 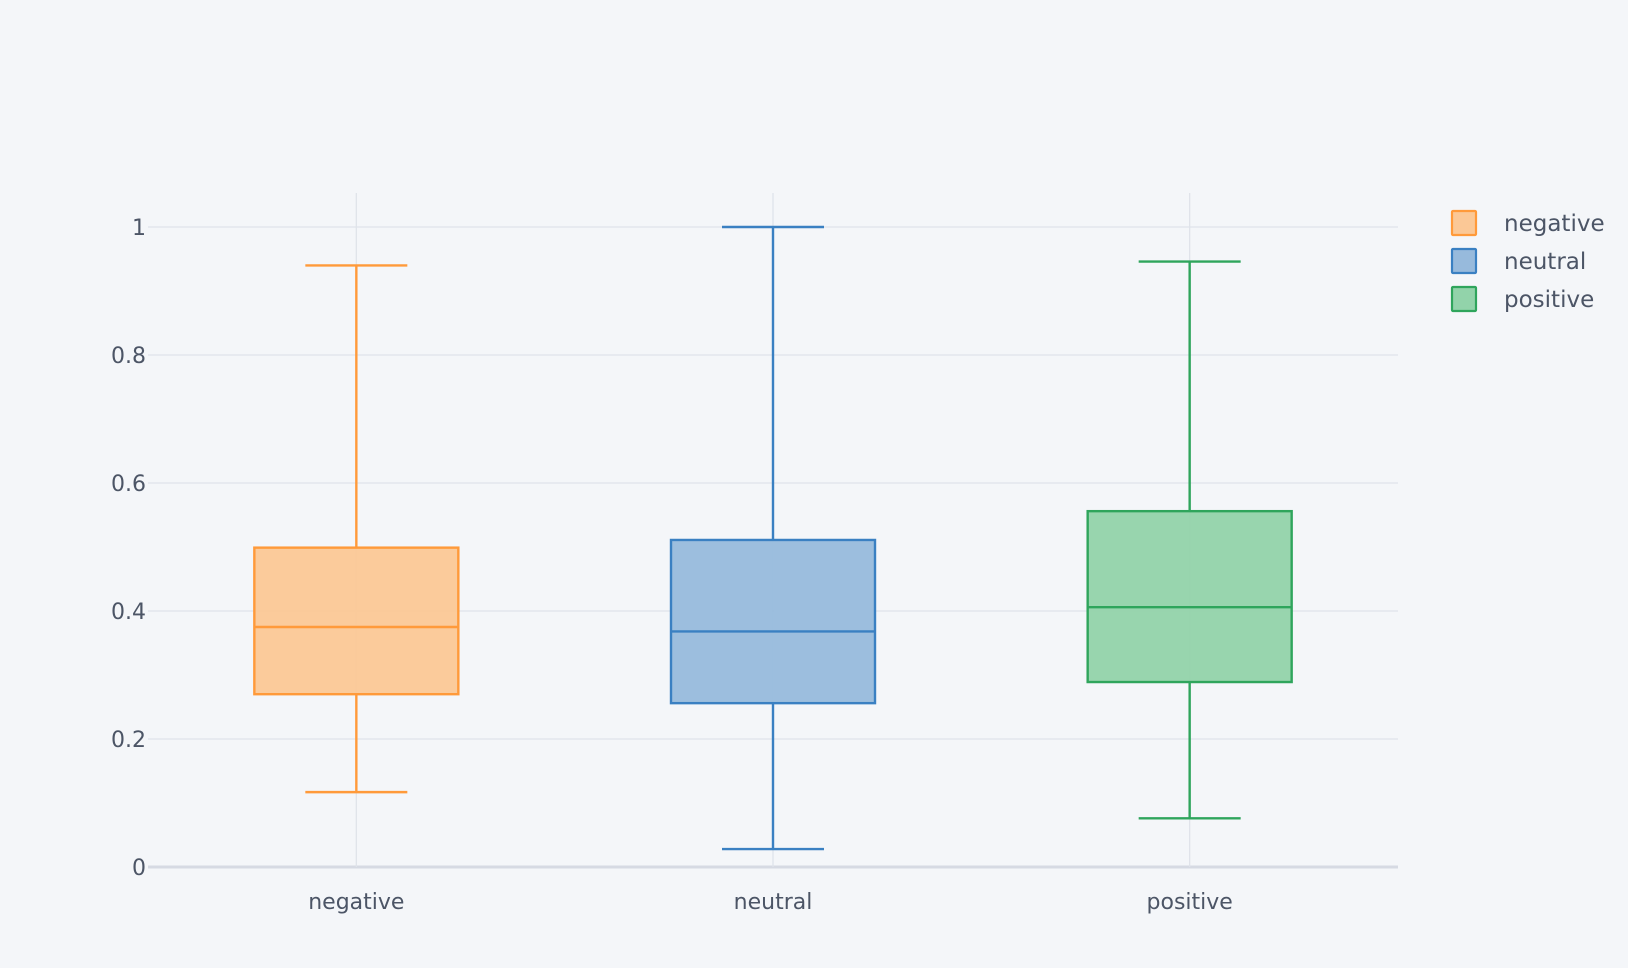 I want to click on y-axis: 0 0.2 0.4 0.6 0.8 1, so click(x=128, y=548).